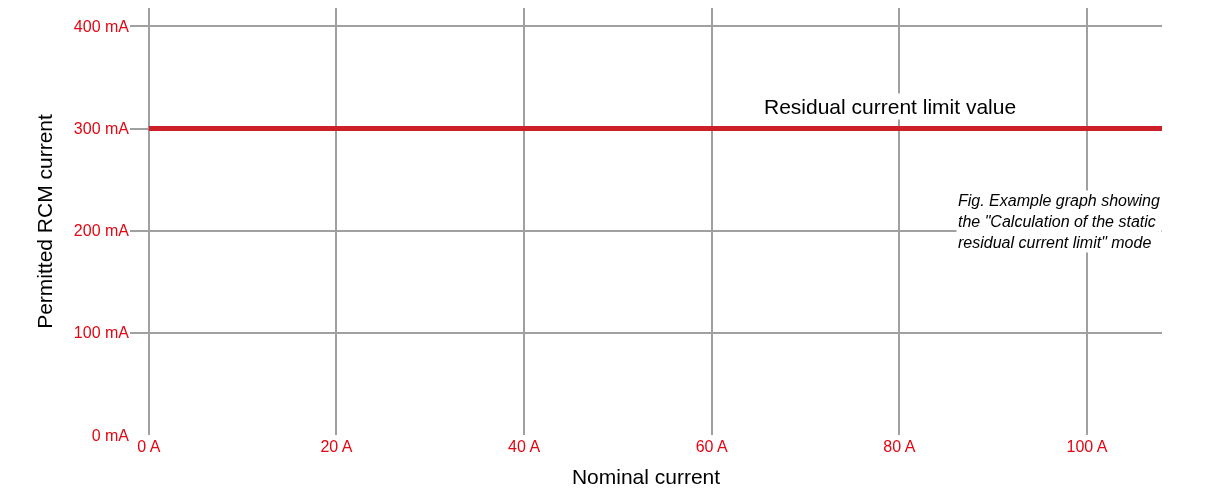  What do you see at coordinates (149, 446) in the screenshot?
I see `x-tick-label: 0 A` at bounding box center [149, 446].